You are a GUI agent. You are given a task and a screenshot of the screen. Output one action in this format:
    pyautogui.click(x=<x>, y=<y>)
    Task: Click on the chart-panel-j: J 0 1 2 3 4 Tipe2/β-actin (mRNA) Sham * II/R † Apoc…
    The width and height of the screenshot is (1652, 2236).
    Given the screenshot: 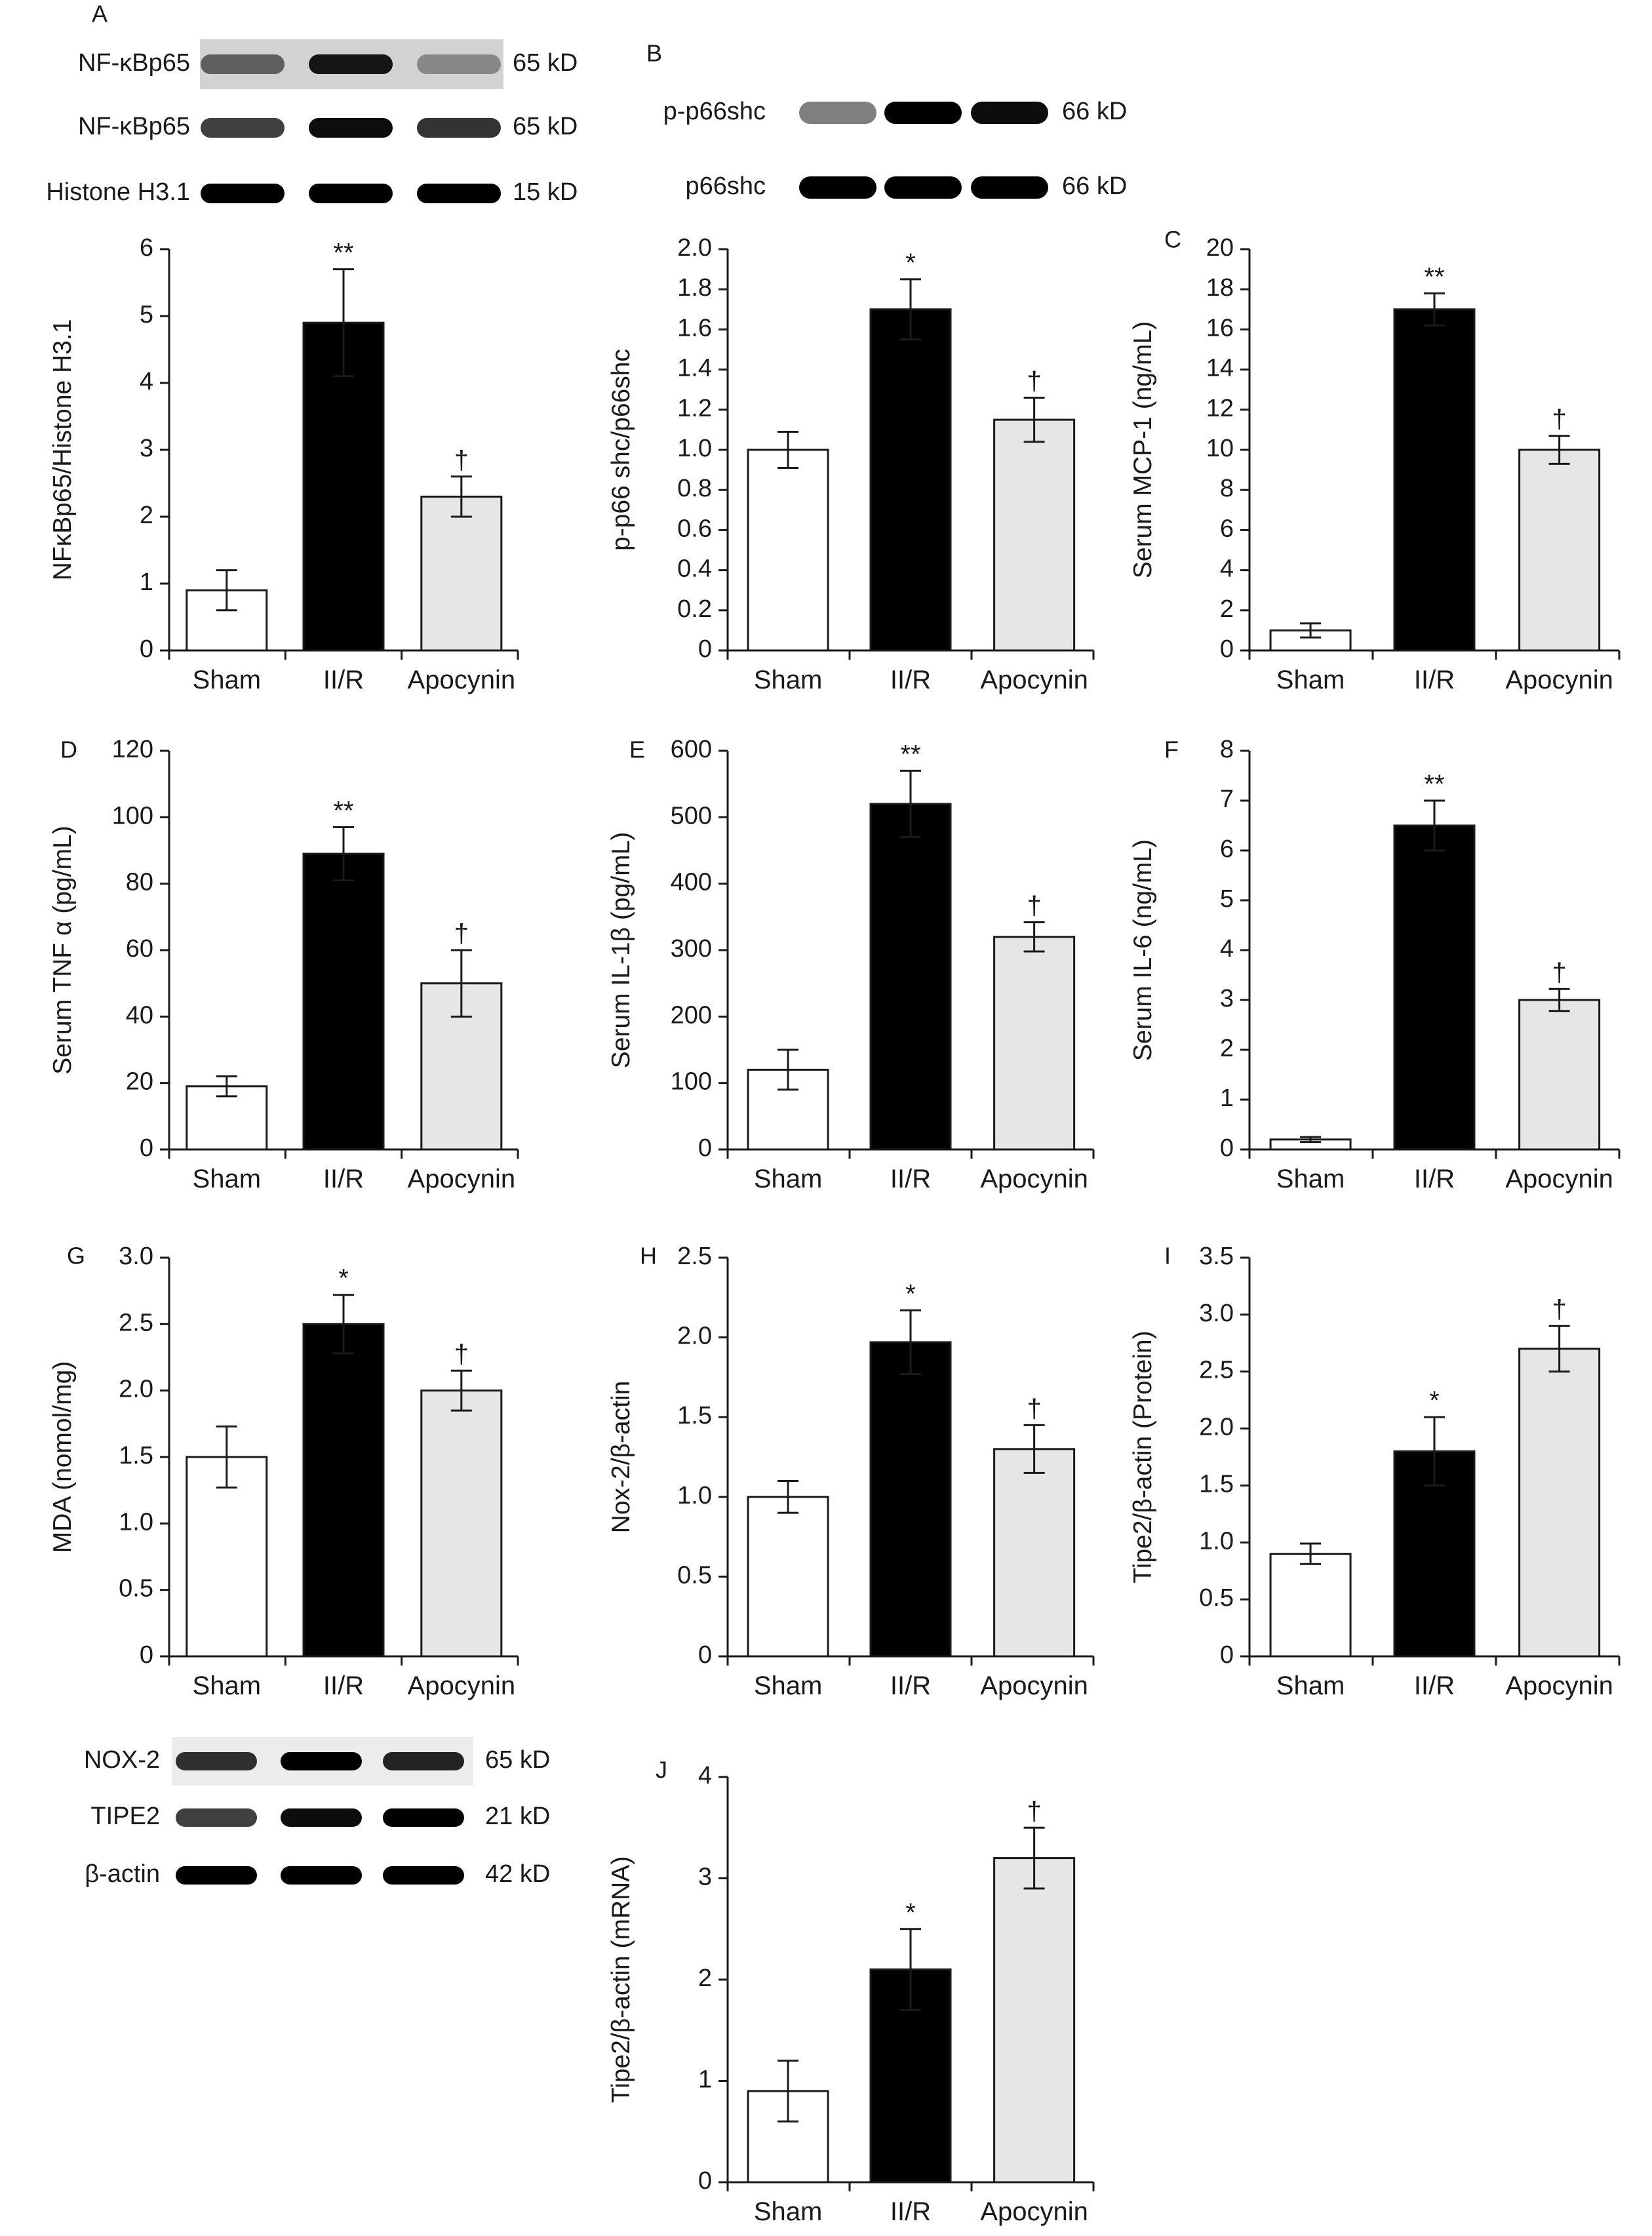 What is the action you would take?
    pyautogui.click(x=851, y=1991)
    